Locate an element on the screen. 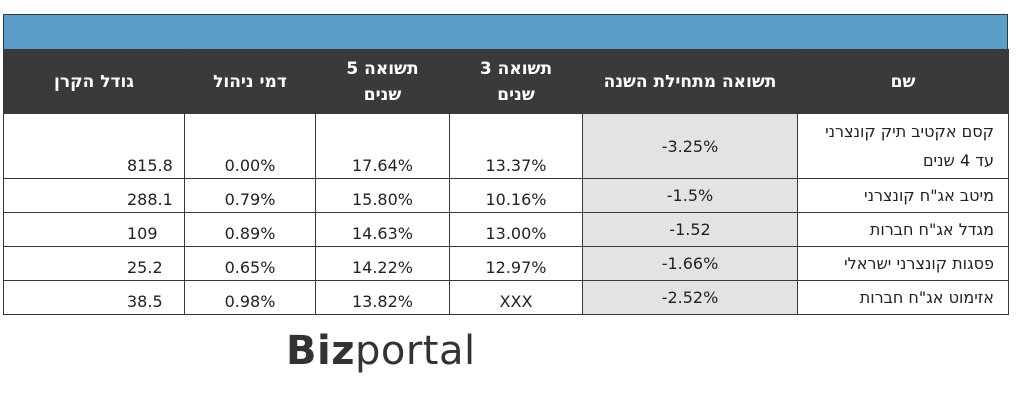 The width and height of the screenshot is (1017, 415). fund-name-cell: פסגות קונצרני ישראלי is located at coordinates (903, 263).